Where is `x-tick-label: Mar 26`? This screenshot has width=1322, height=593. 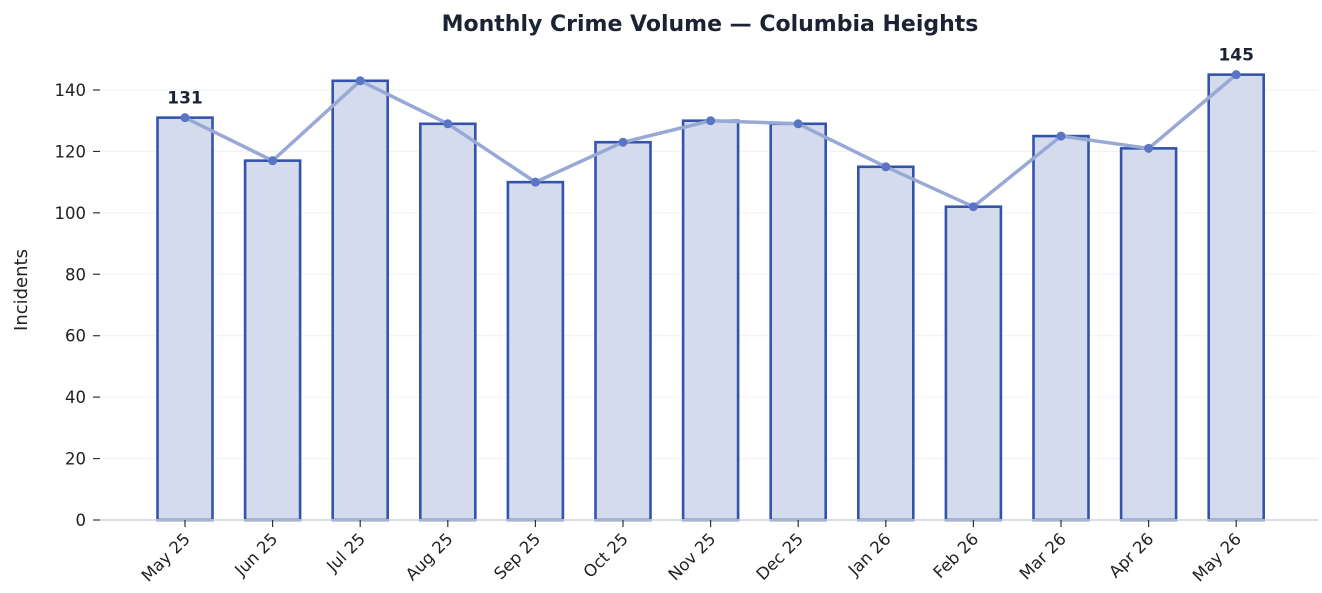 x-tick-label: Mar 26 is located at coordinates (1043, 556).